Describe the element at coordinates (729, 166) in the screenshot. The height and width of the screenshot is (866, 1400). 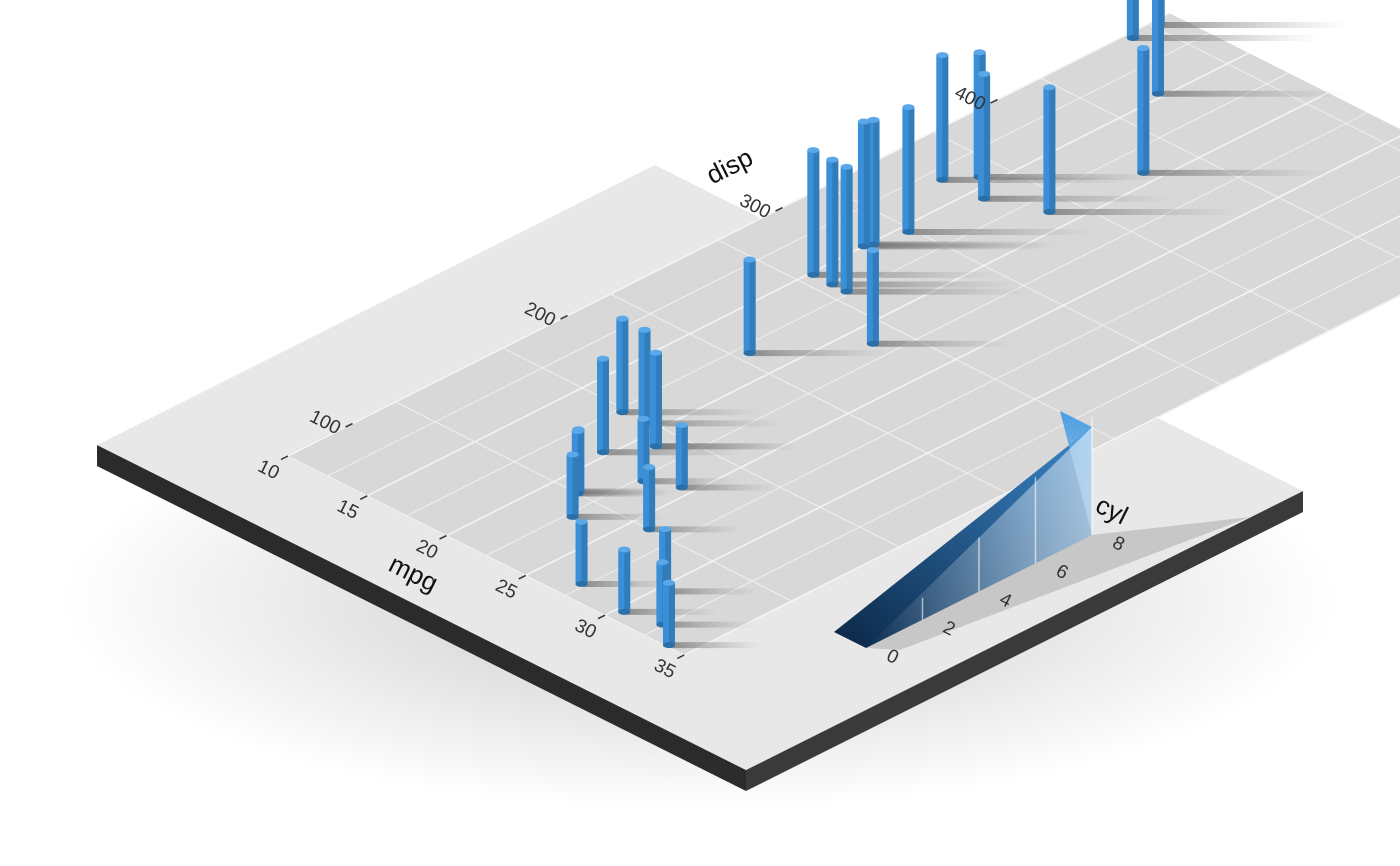
I see `disp-axis-title: disp` at that location.